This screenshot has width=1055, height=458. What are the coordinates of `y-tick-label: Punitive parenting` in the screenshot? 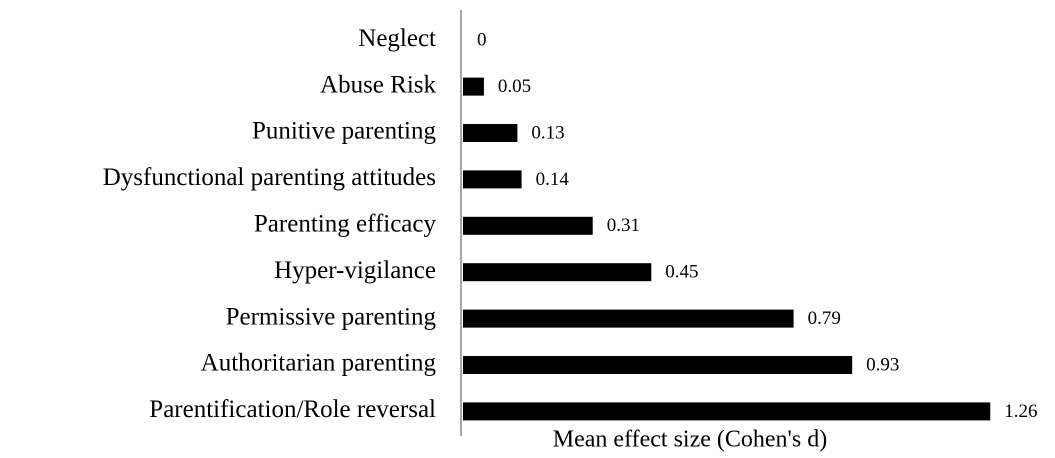 It's located at (344, 131).